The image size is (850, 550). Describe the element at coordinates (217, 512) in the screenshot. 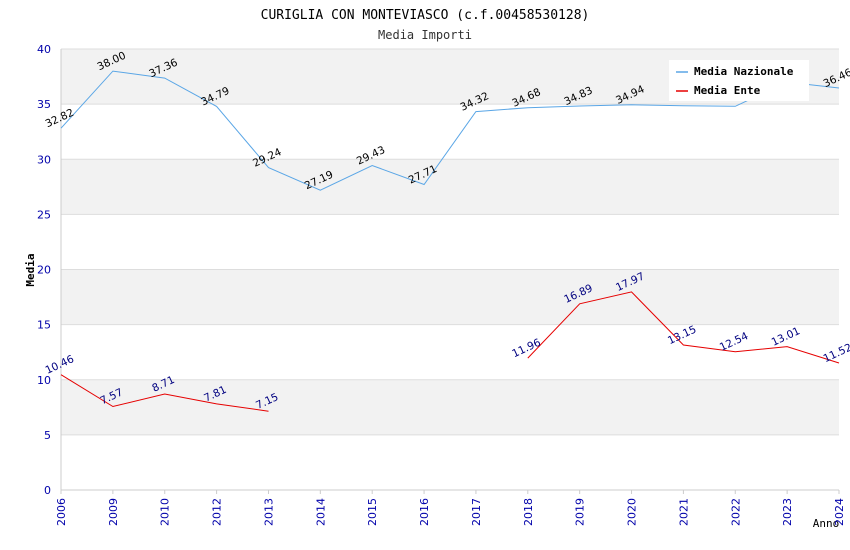

I see `x-tick-label: 2012` at that location.